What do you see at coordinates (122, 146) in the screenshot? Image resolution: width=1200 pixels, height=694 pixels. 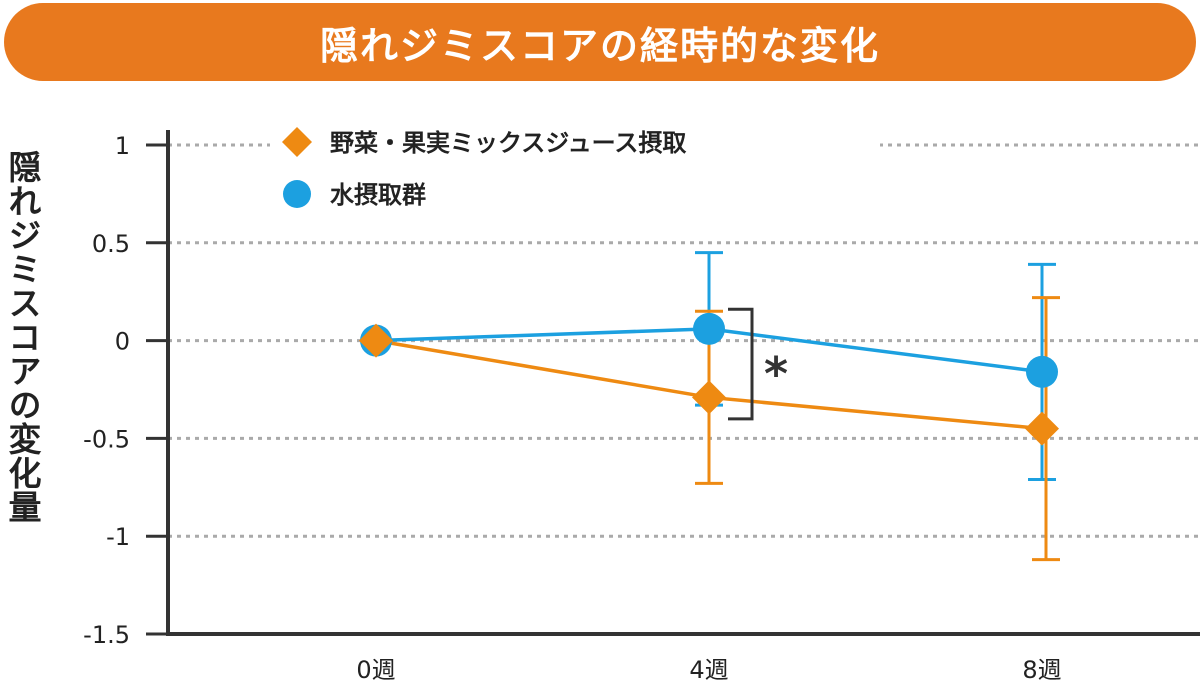 I see `y-tick-label: 1` at bounding box center [122, 146].